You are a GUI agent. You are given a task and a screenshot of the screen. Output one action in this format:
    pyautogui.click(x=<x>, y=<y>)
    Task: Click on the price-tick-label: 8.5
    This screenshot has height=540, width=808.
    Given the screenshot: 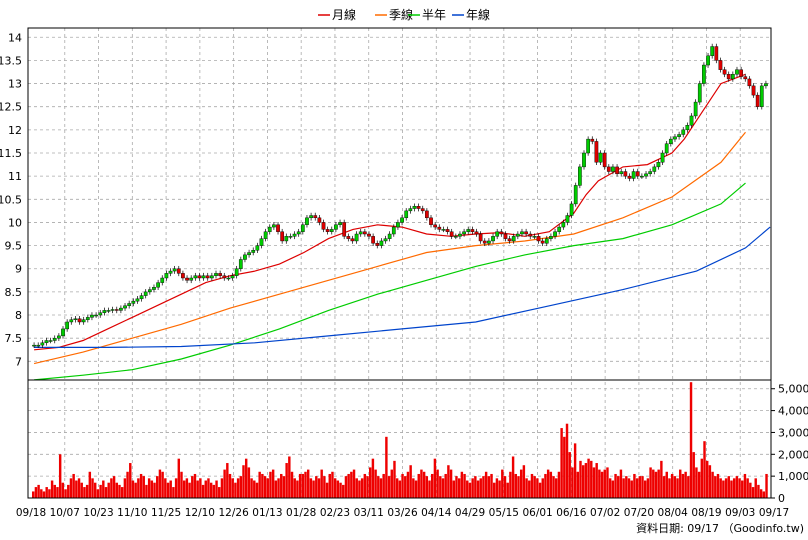 What is the action you would take?
    pyautogui.click(x=14, y=292)
    